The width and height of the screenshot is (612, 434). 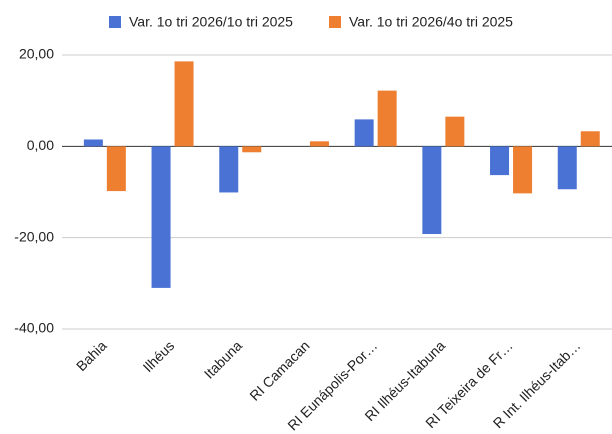 I want to click on y-tick-label: -40,00, so click(x=34, y=328).